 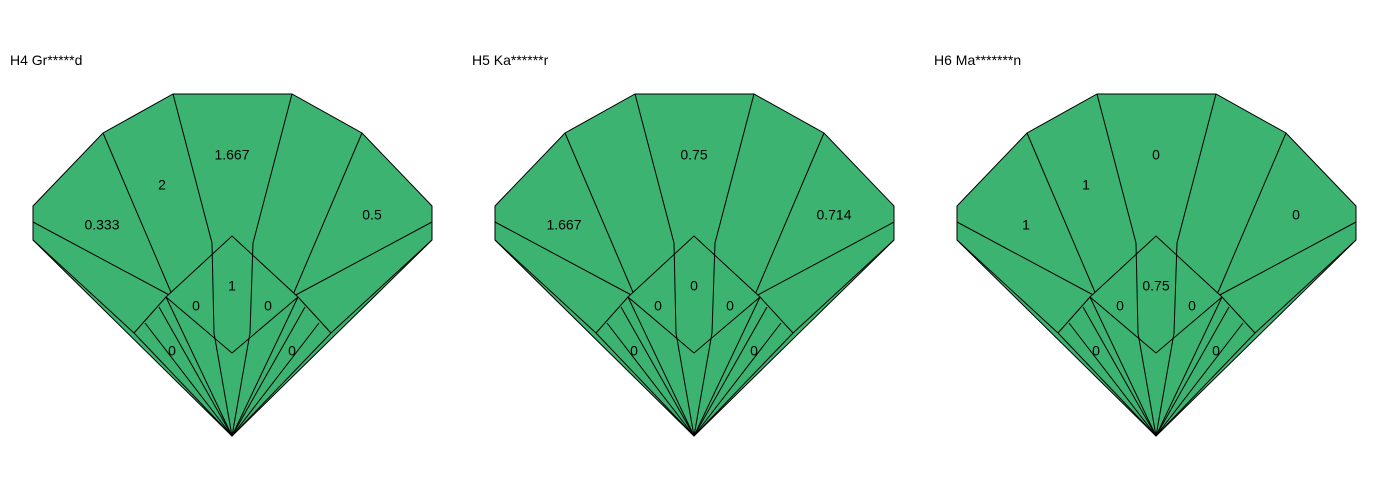 What do you see at coordinates (372, 215) in the screenshot?
I see `facet-value-crown-right: 0.5` at bounding box center [372, 215].